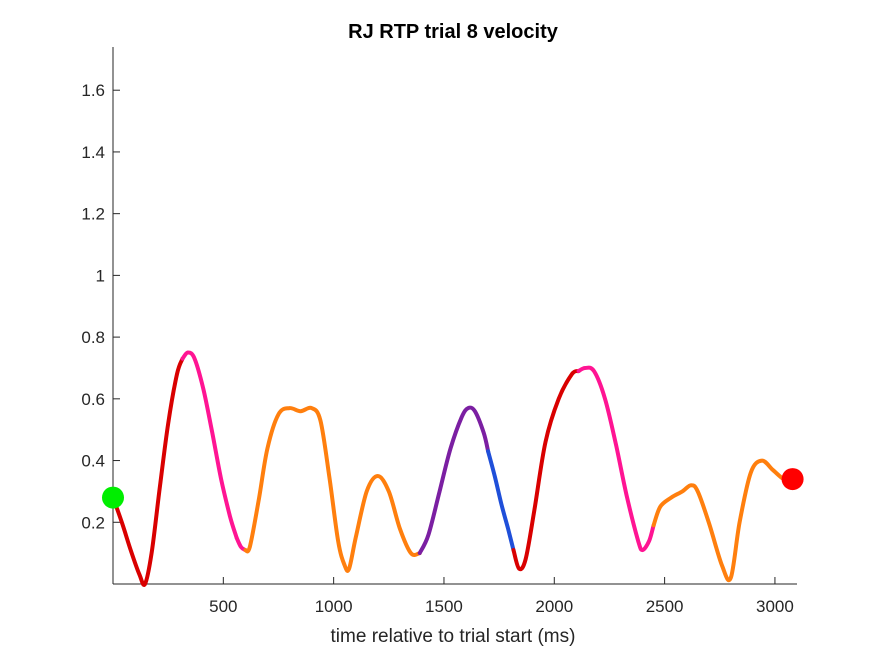 The height and width of the screenshot is (656, 875). I want to click on x-tick-label: 1000, so click(334, 606).